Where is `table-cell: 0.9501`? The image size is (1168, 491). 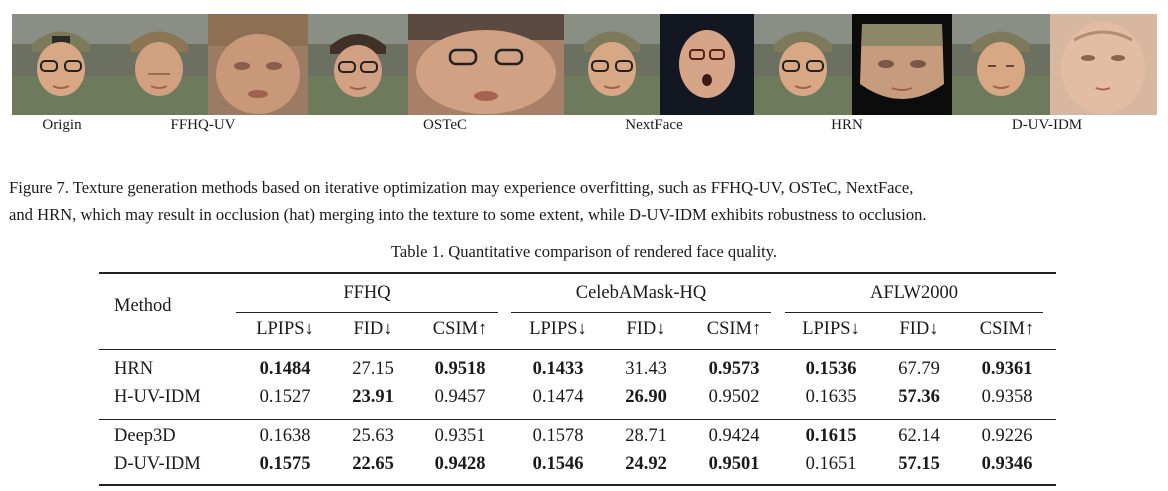 table-cell: 0.9501 is located at coordinates (734, 464).